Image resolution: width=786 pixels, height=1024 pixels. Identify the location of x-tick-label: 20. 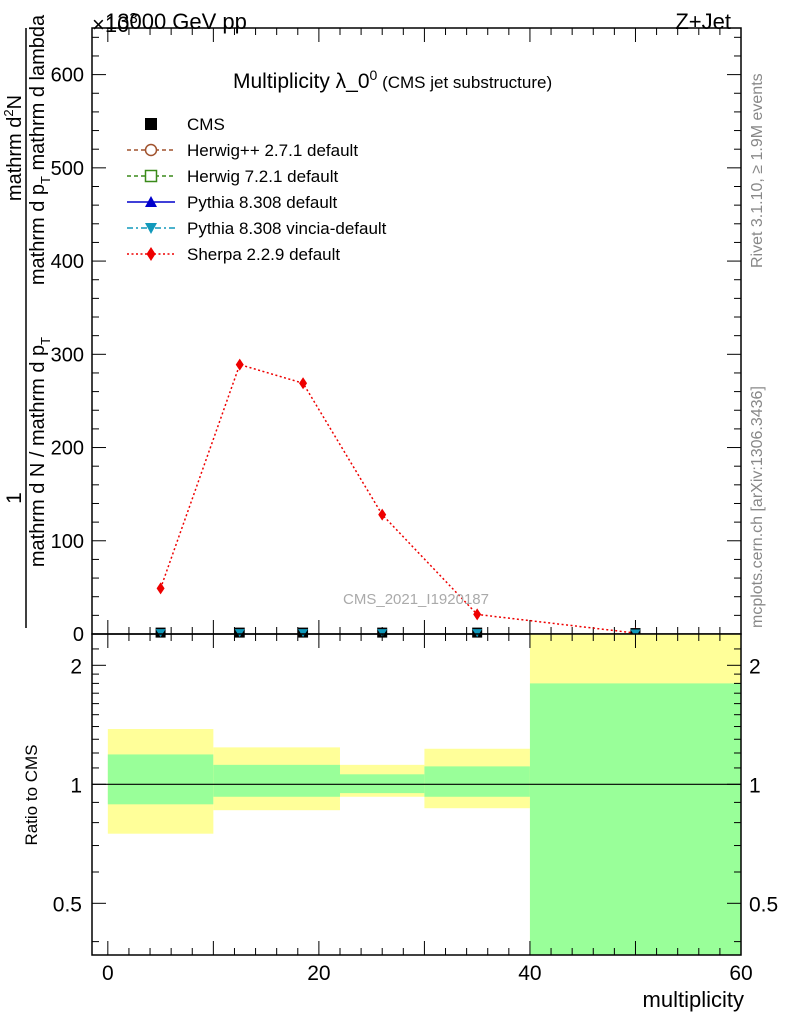
(318, 973).